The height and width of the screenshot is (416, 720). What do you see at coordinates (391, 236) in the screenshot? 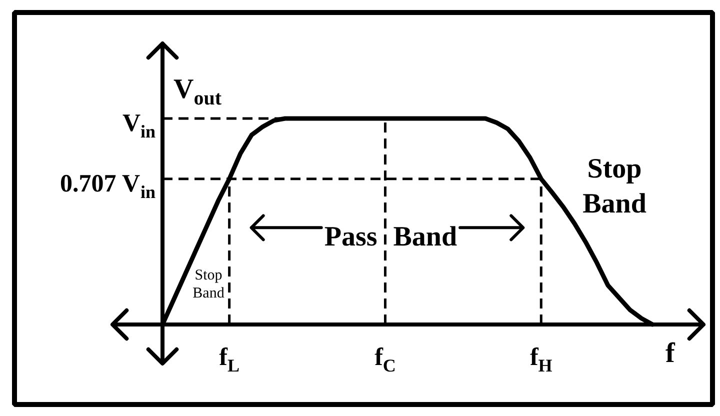
I see `annotation: Pass Band` at bounding box center [391, 236].